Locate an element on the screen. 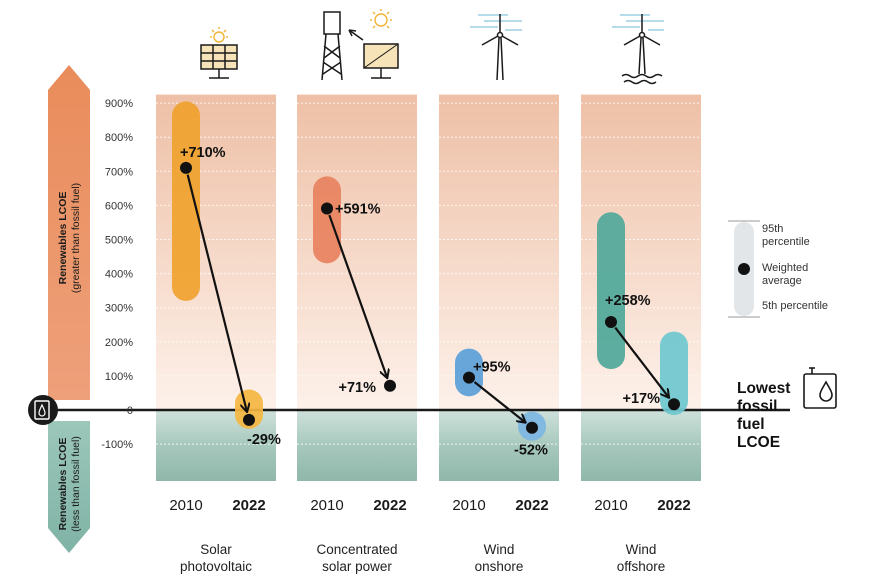 Image resolution: width=870 pixels, height=588 pixels. fuel-can-icon is located at coordinates (820, 388).